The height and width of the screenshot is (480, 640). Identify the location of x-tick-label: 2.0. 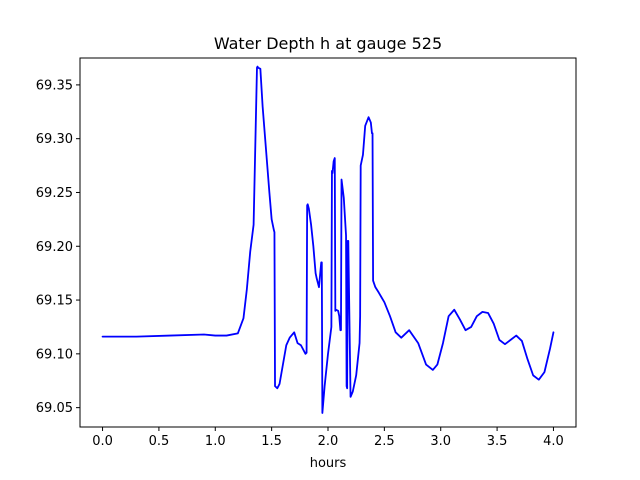
(328, 441).